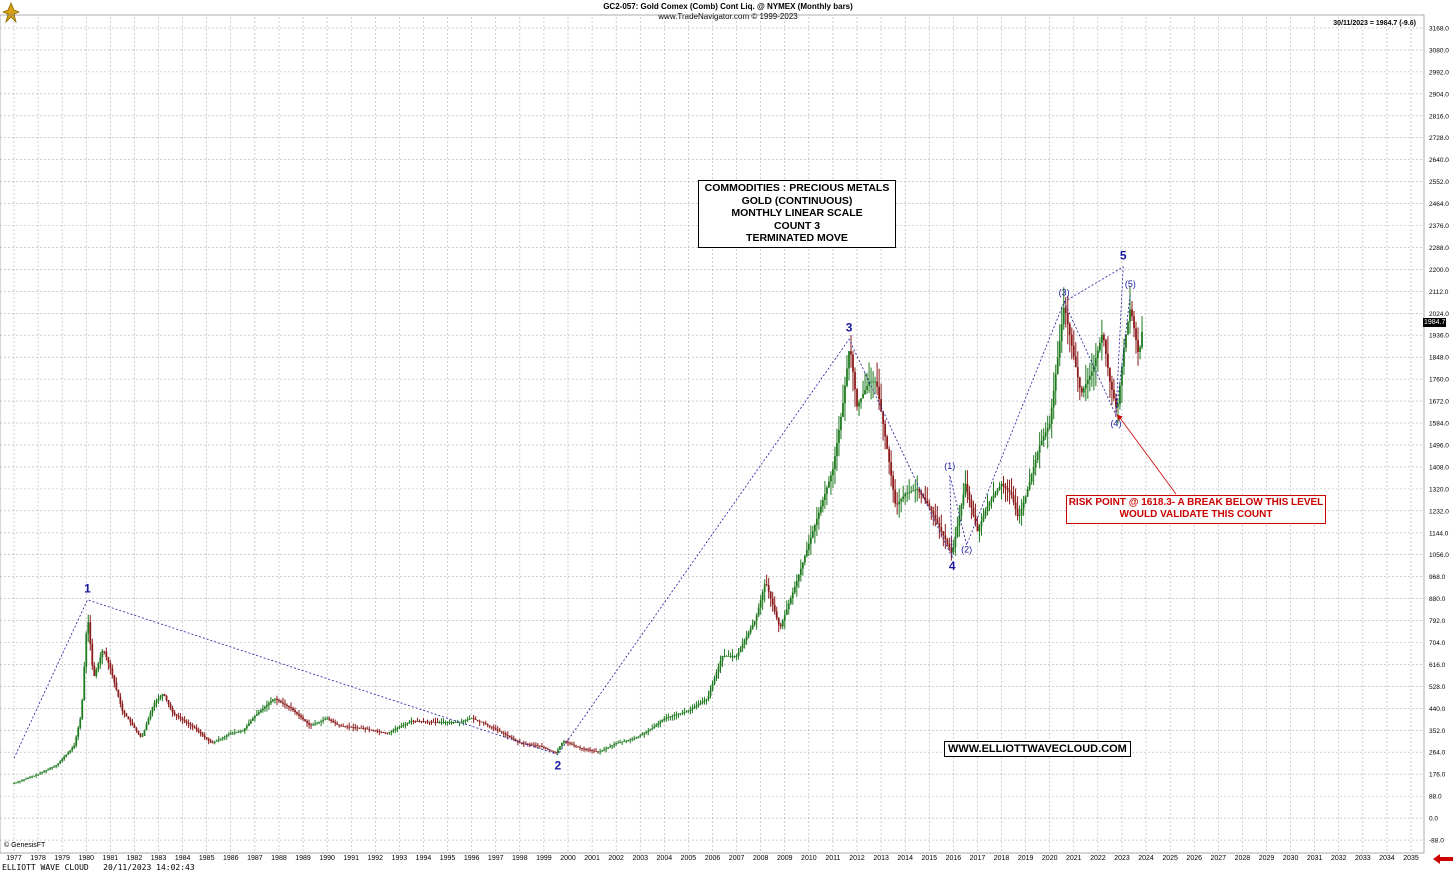  I want to click on x-tick-label: 1979, so click(62, 858).